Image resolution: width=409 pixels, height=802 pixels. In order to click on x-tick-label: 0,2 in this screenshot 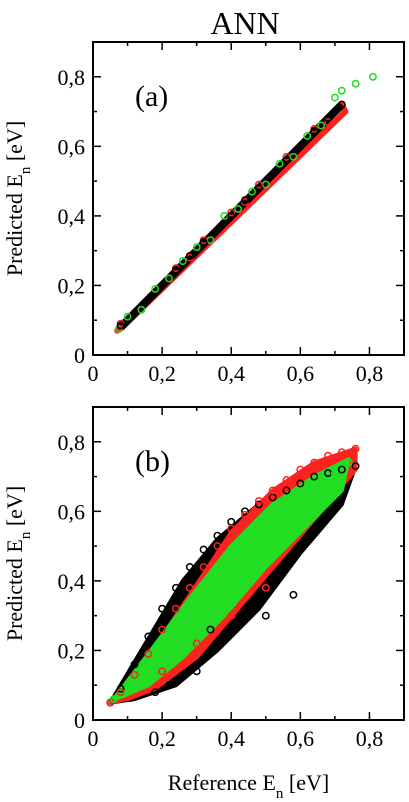, I will do `click(162, 373)`.